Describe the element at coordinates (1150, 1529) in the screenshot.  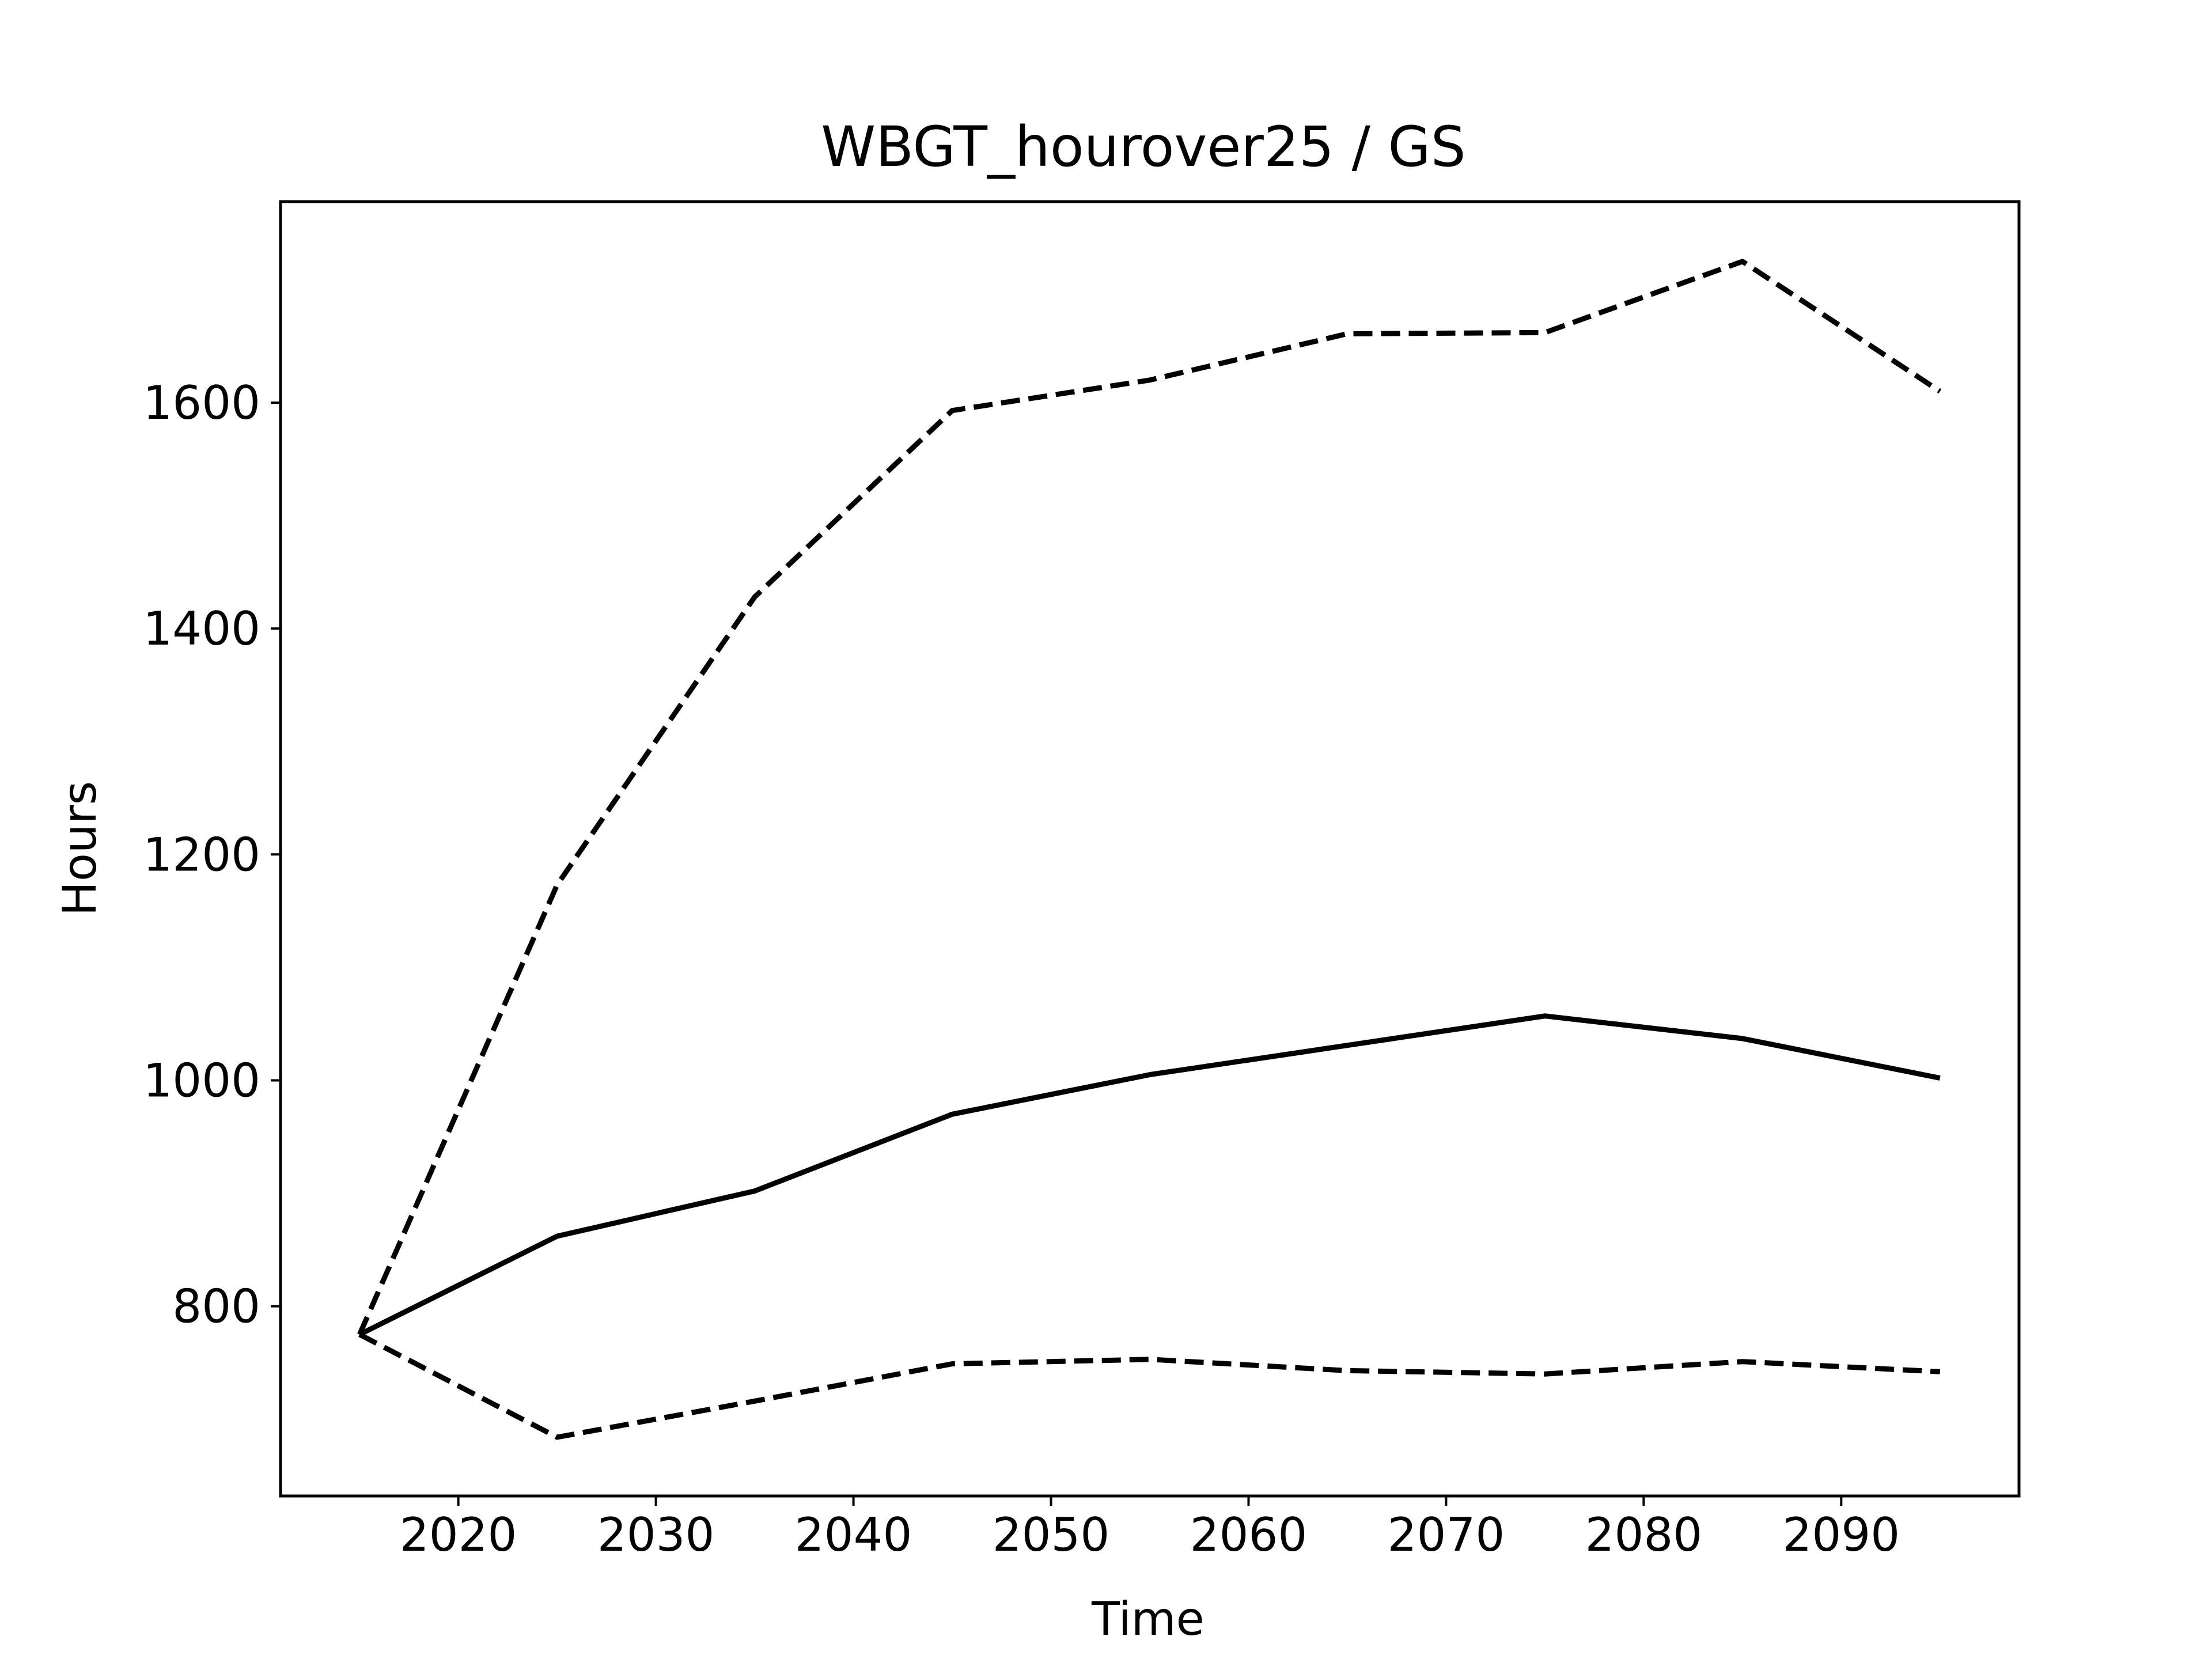
I see `x-ticks: 2020 2030 2040 2050 2060 2070 2080 2090` at that location.